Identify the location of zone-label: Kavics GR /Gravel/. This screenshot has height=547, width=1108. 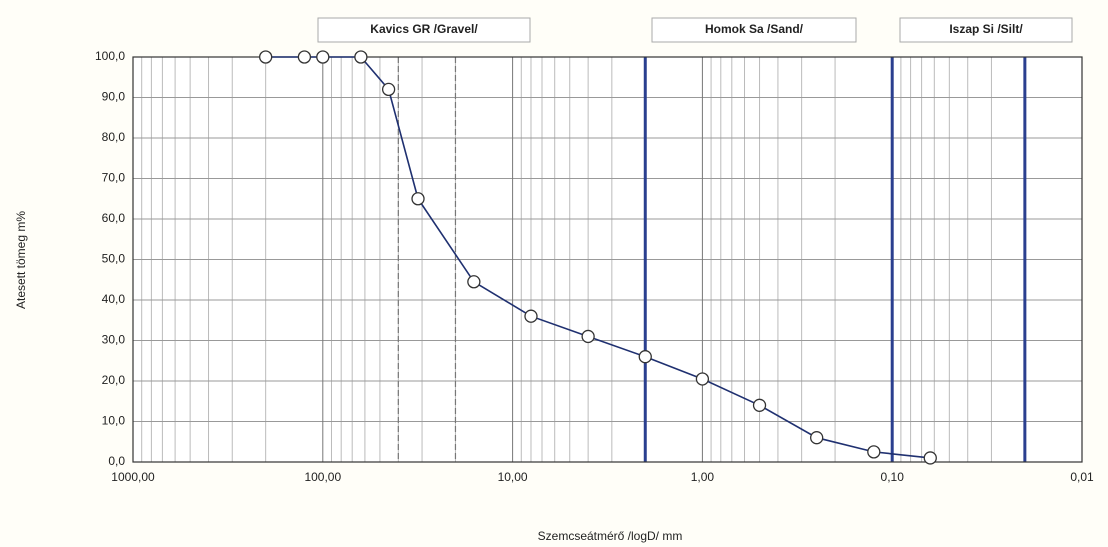
(424, 29).